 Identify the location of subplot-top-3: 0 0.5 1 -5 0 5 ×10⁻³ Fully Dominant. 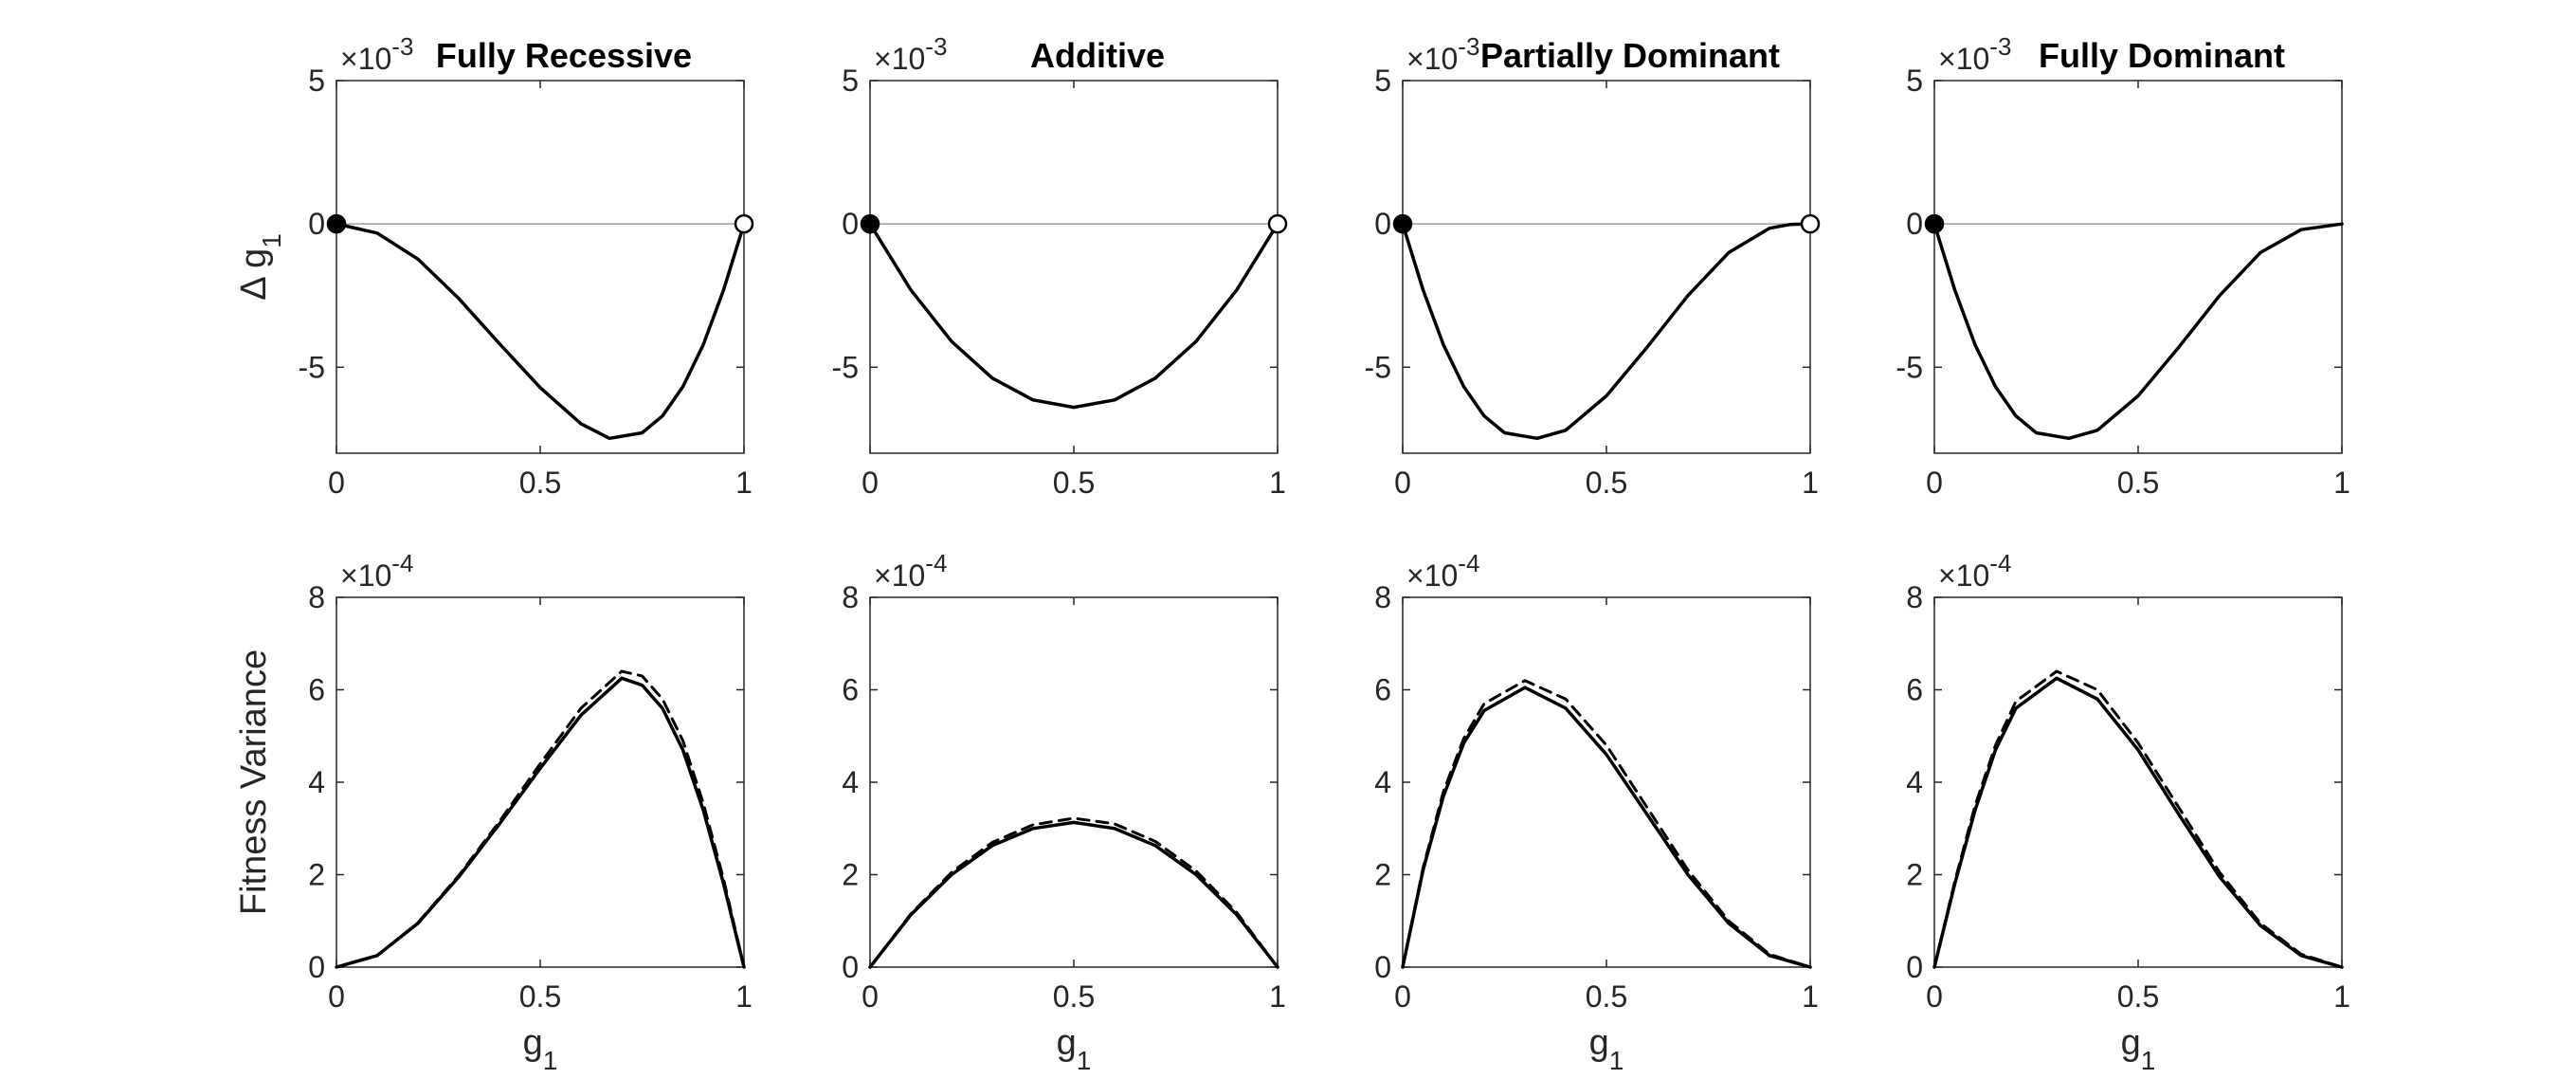
(2123, 266).